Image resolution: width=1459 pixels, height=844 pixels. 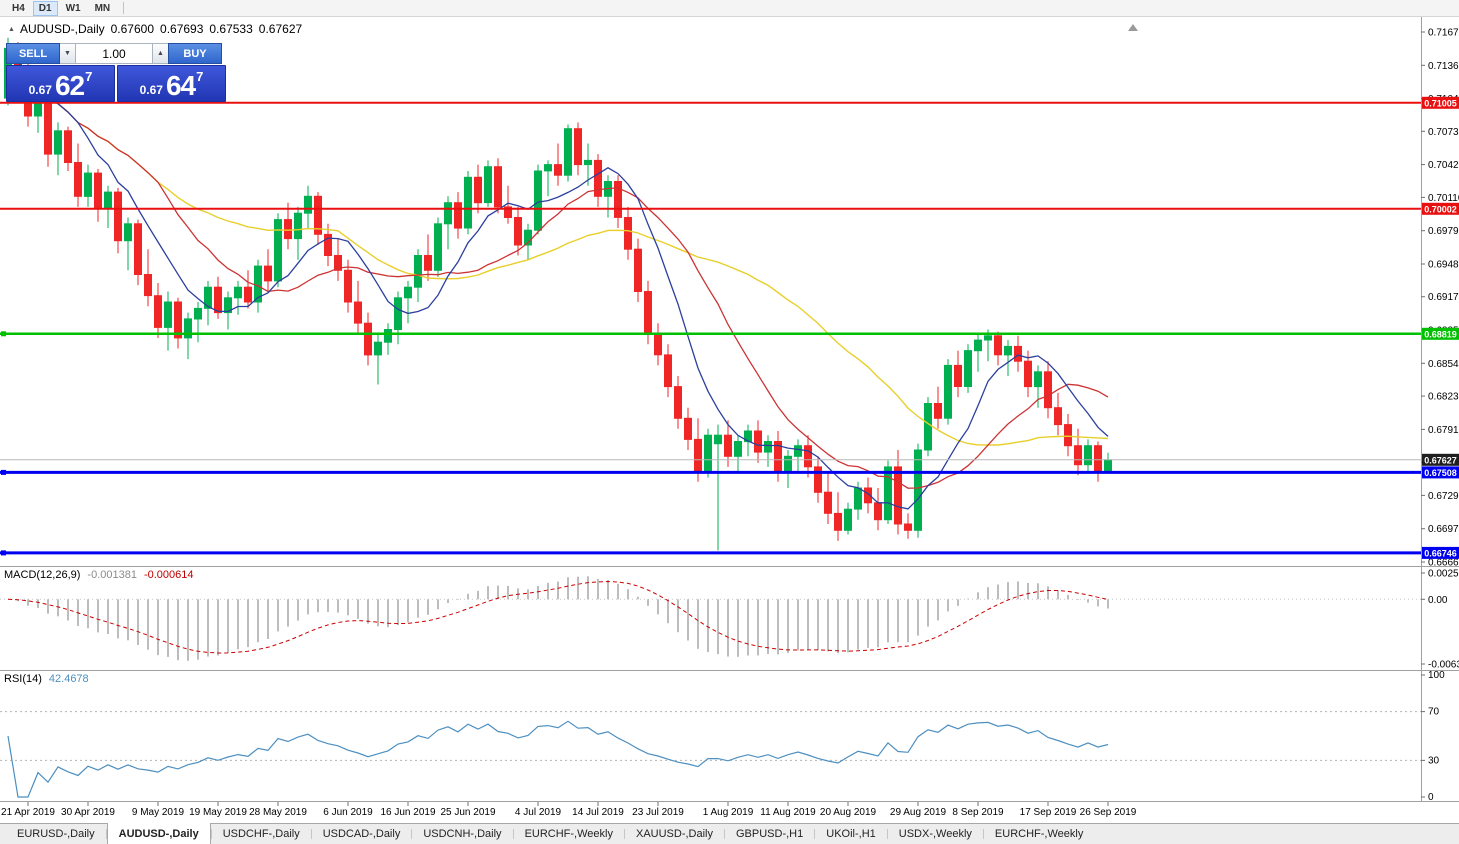 What do you see at coordinates (114, 53) in the screenshot?
I see `volume-input` at bounding box center [114, 53].